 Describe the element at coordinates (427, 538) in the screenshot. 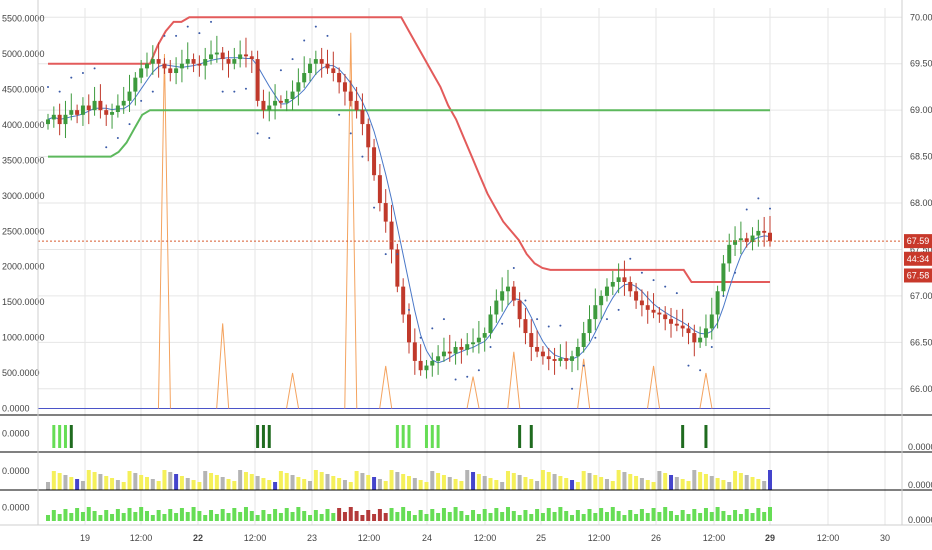

I see `x-tick-label: 24` at that location.